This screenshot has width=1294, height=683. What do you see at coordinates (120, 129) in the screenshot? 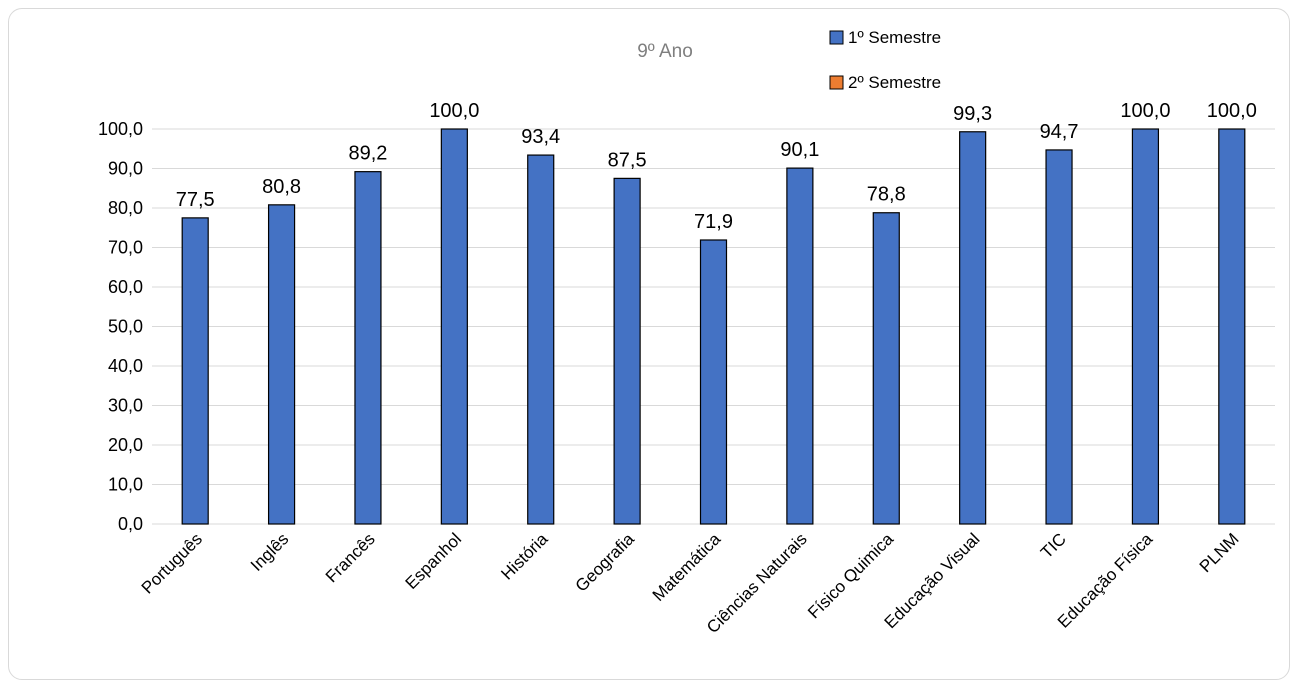
I see `y-tick-label: 100,0` at bounding box center [120, 129].